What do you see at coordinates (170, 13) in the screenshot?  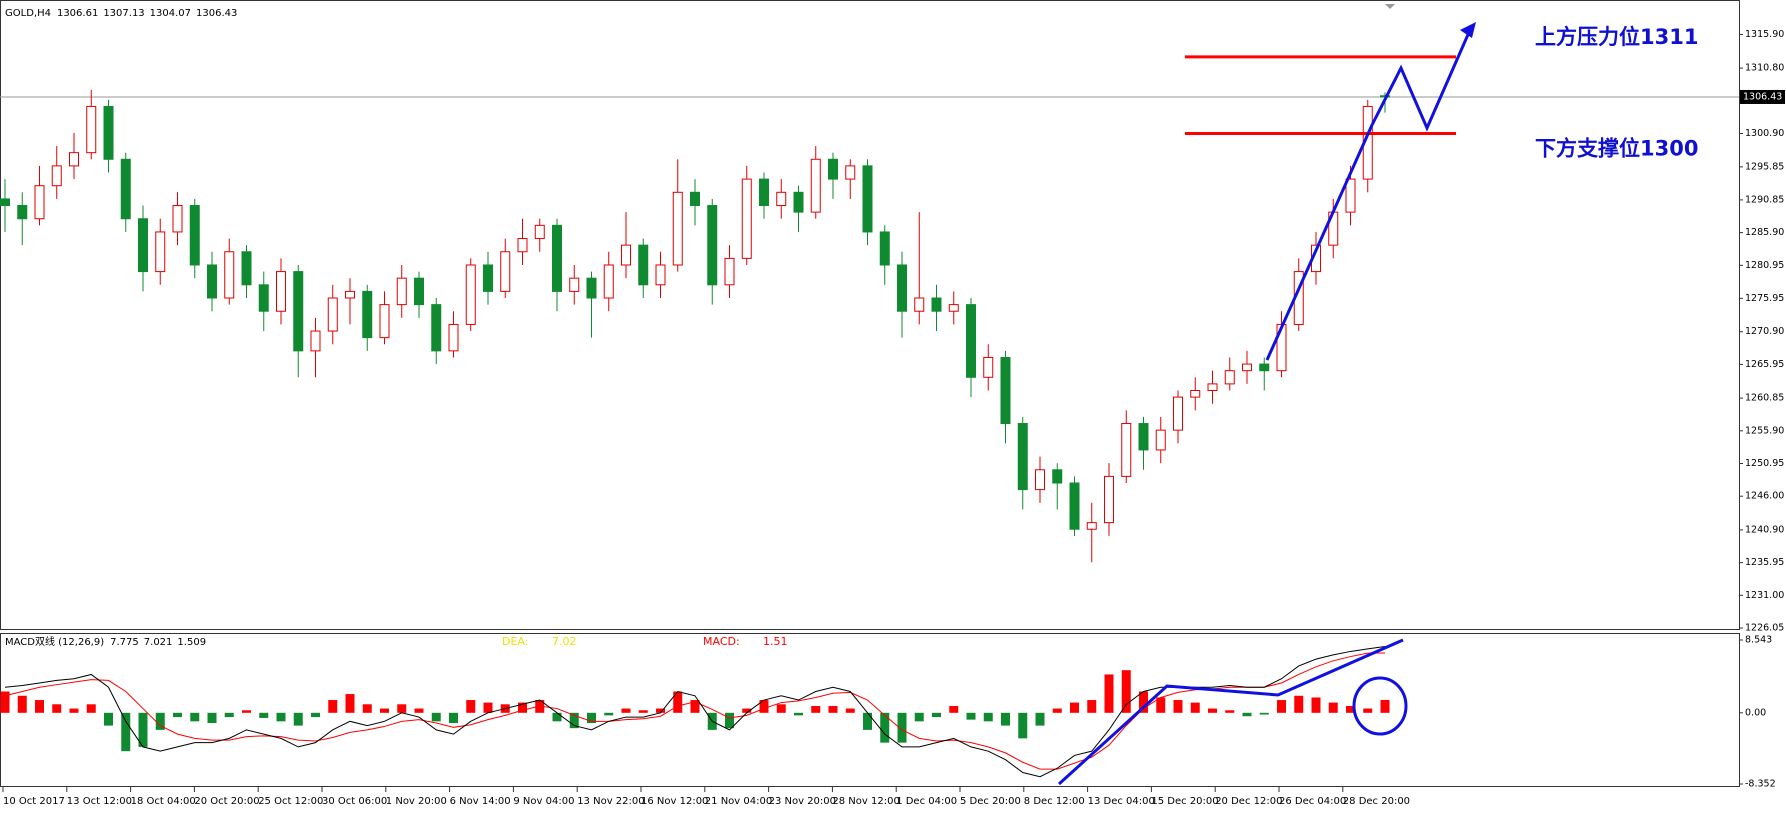 I see `low: 1304.07` at bounding box center [170, 13].